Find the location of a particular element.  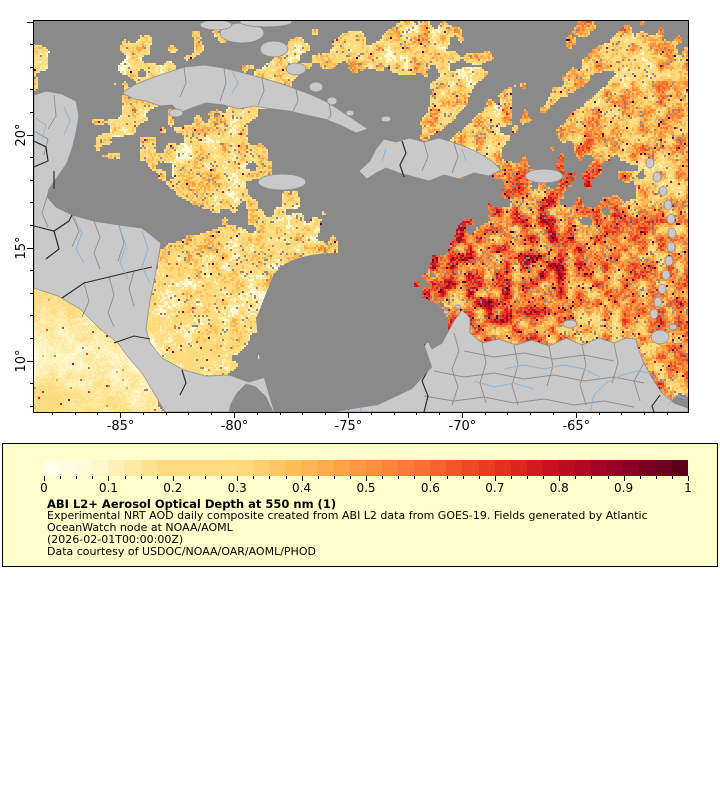

colorbar-tick-label: 0.8 is located at coordinates (559, 488).